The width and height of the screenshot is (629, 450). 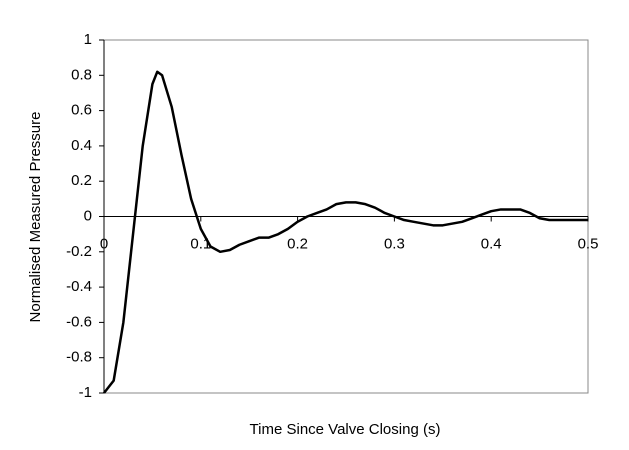 What do you see at coordinates (81, 180) in the screenshot?
I see `y-tick-label: 0.2` at bounding box center [81, 180].